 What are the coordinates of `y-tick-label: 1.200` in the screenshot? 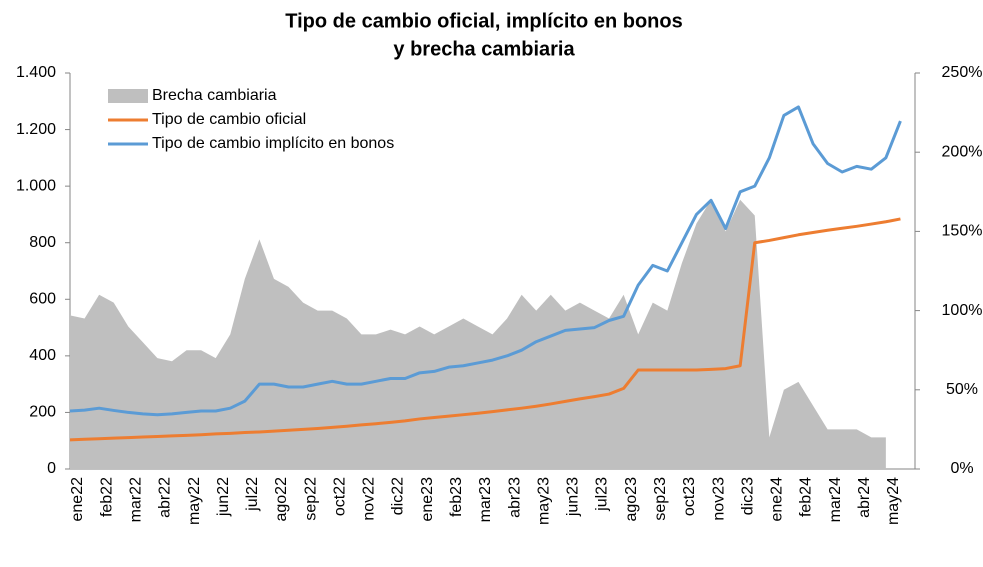 It's located at (36, 129).